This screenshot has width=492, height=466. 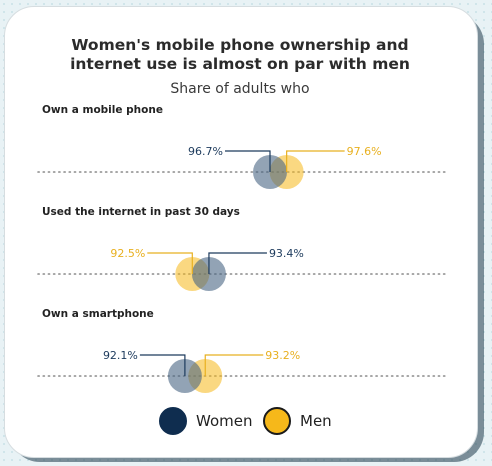 I want to click on legend-men-swatch, so click(x=277, y=421).